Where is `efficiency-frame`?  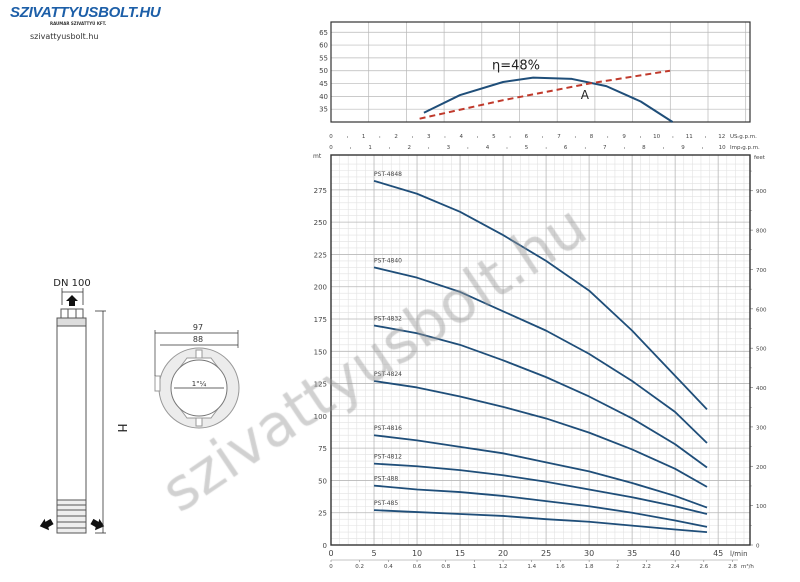 efficiency-frame is located at coordinates (540, 72).